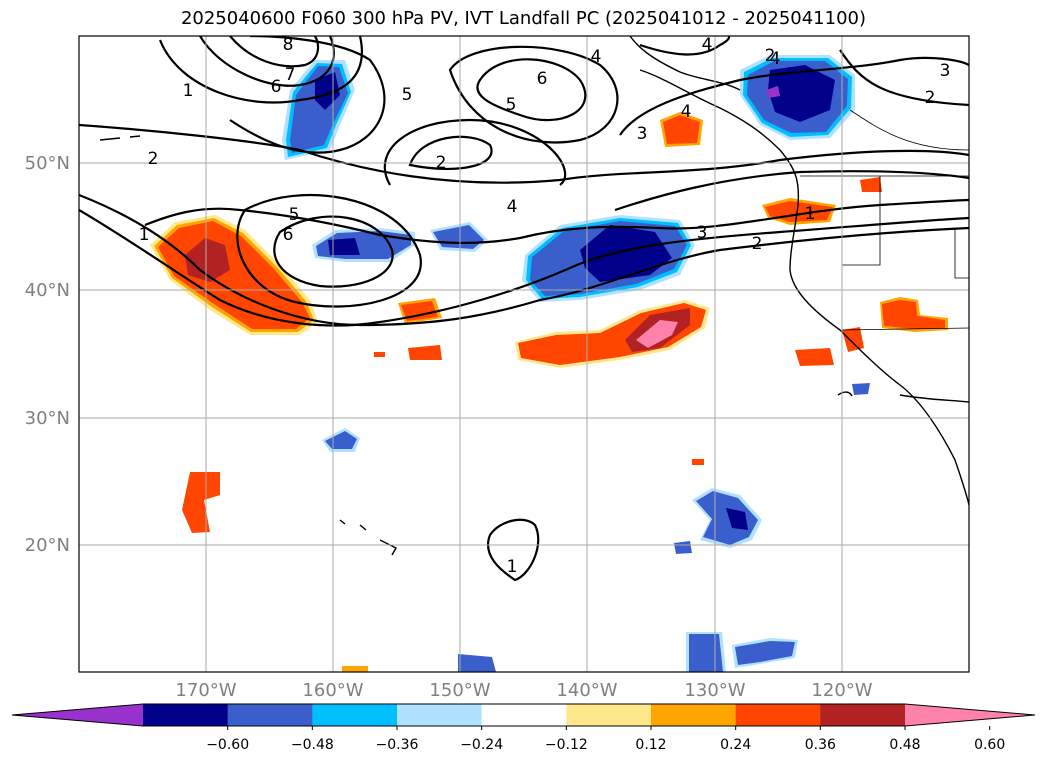 Image resolution: width=1047 pixels, height=765 pixels. I want to click on lon-label: 130°W, so click(714, 690).